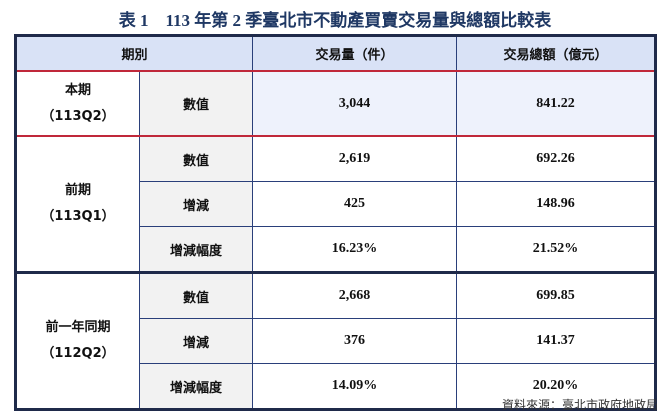  What do you see at coordinates (134, 53) in the screenshot?
I see `header-period: 期別` at bounding box center [134, 53].